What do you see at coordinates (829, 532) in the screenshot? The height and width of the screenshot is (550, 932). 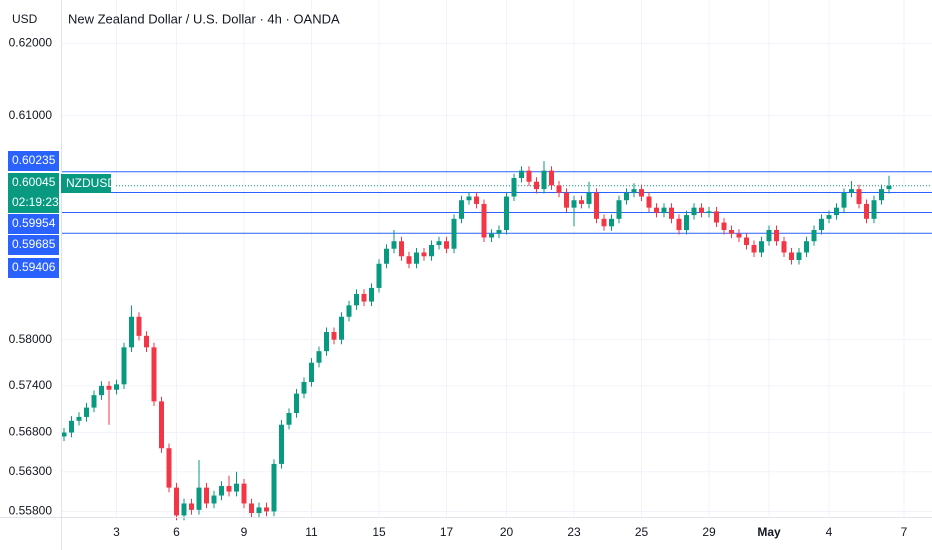 I see `x-tick-label: 4` at bounding box center [829, 532].